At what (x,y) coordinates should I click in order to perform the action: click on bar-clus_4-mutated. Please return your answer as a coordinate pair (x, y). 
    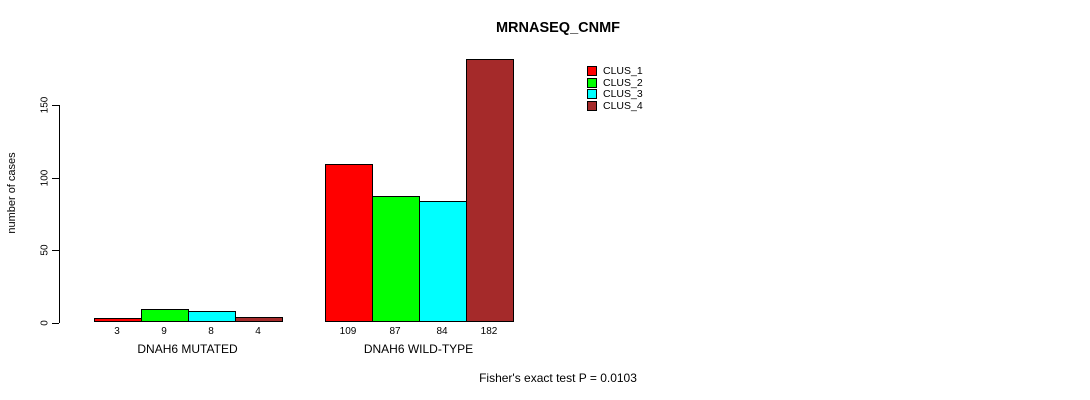
    Looking at the image, I should click on (258, 319).